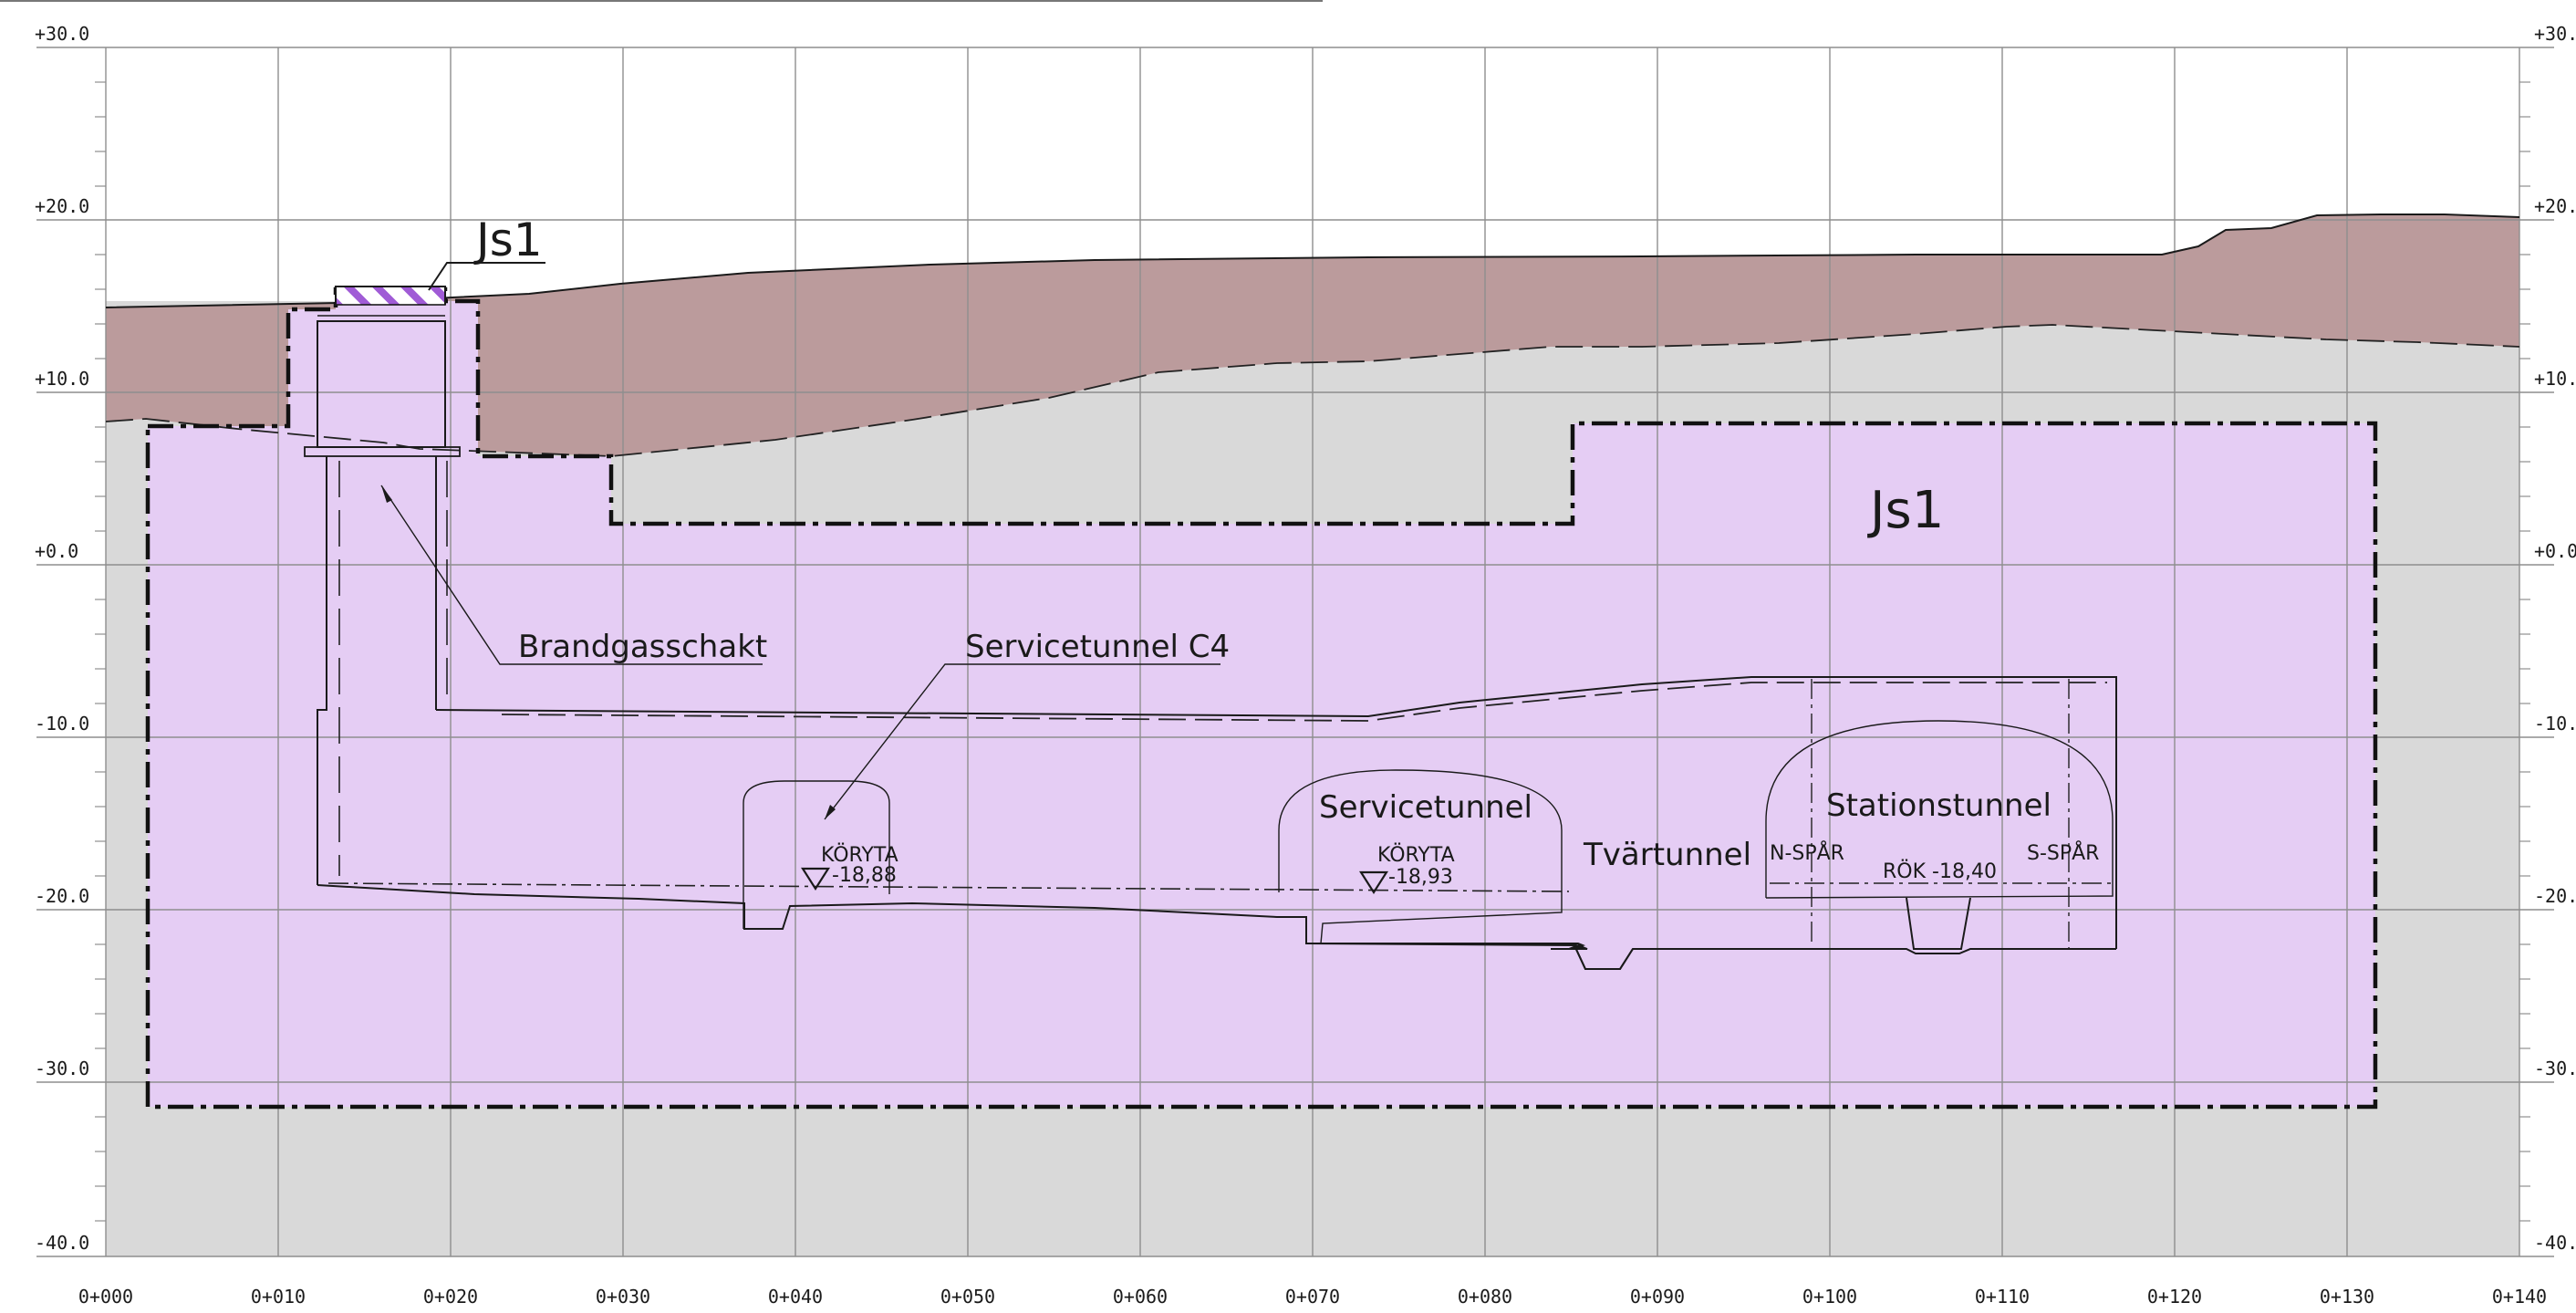 This screenshot has height=1313, width=2576. I want to click on servicetunnel-c4-label: Servicetunnel C4, so click(1097, 647).